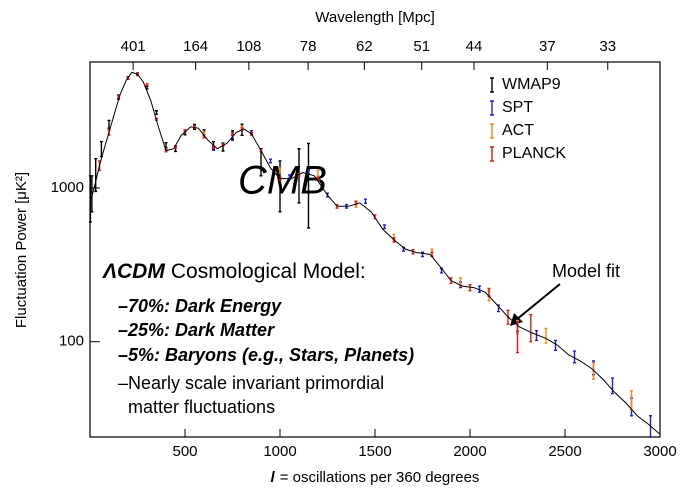 The width and height of the screenshot is (684, 489). I want to click on x-axis-text: = oscillations per 360 degrees, so click(380, 477).